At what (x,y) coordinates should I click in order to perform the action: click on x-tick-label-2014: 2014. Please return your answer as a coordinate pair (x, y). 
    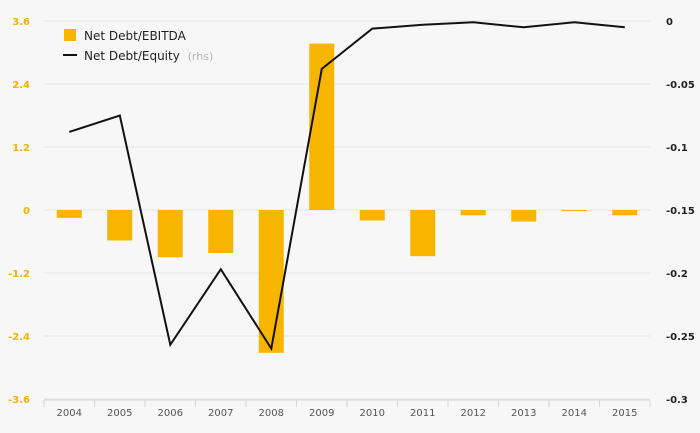
    Looking at the image, I should click on (574, 413).